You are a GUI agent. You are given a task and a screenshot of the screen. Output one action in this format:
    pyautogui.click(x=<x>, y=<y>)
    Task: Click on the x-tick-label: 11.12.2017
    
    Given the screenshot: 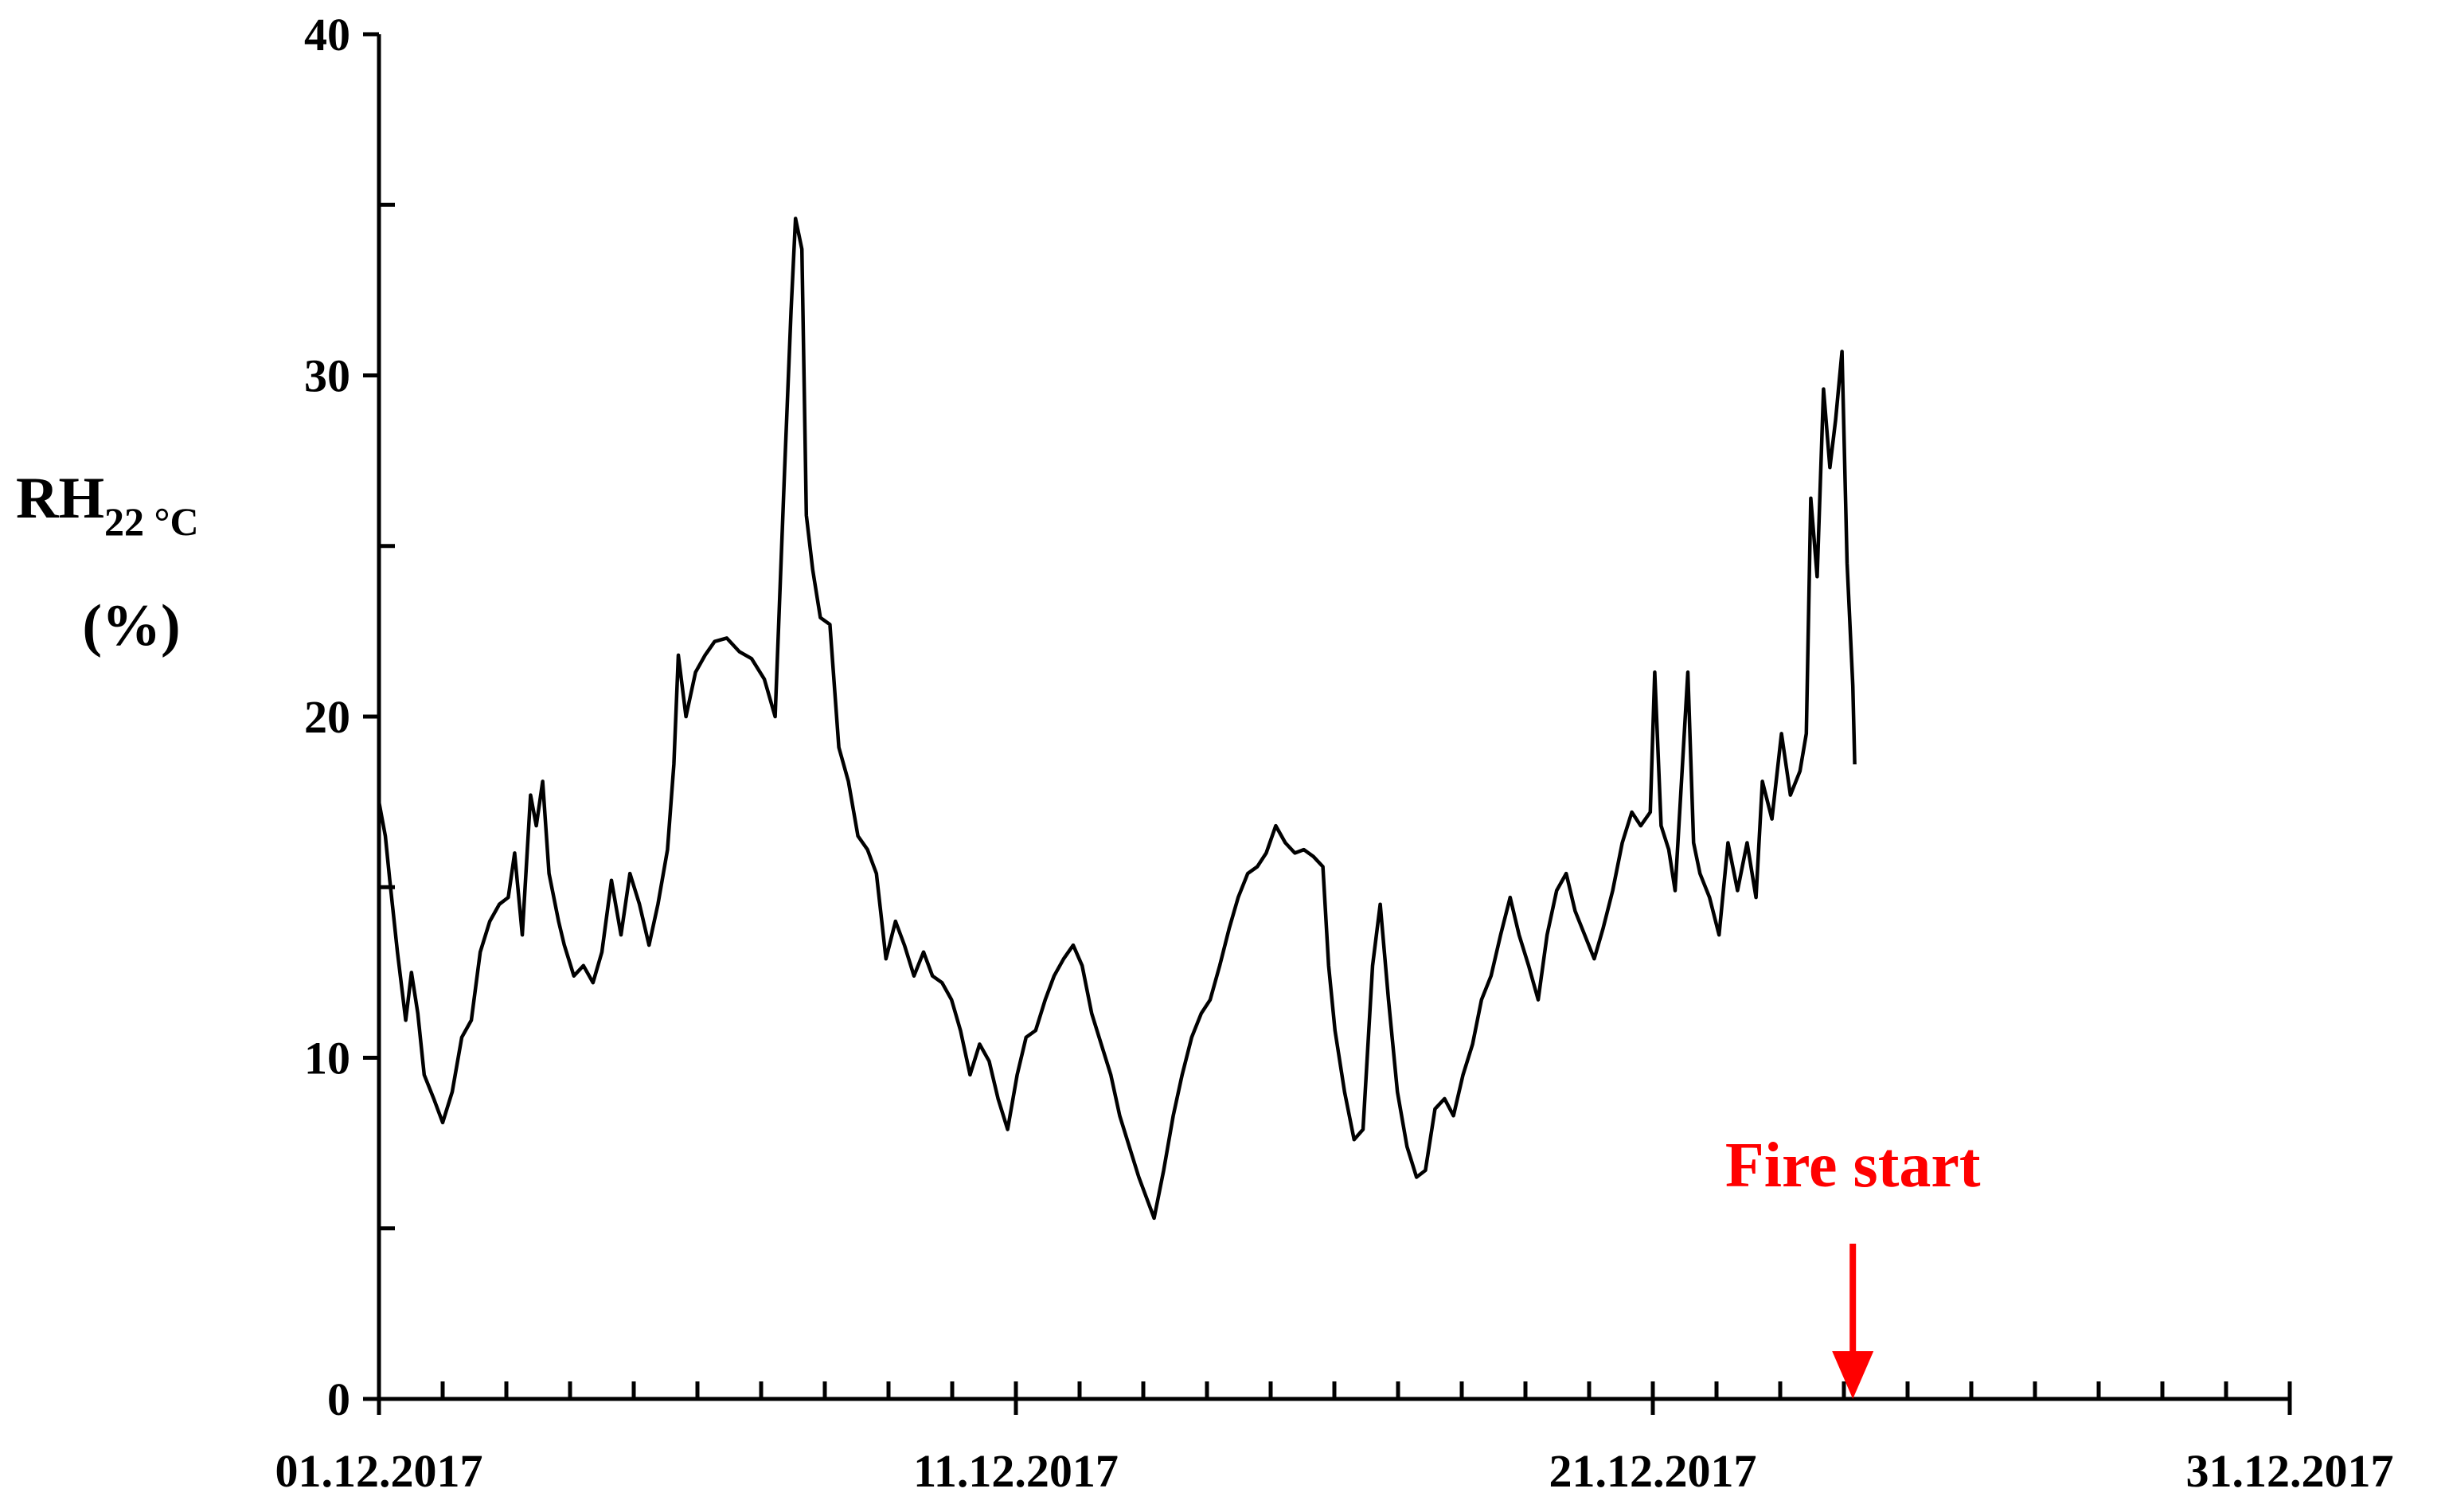 What is the action you would take?
    pyautogui.click(x=1016, y=1471)
    